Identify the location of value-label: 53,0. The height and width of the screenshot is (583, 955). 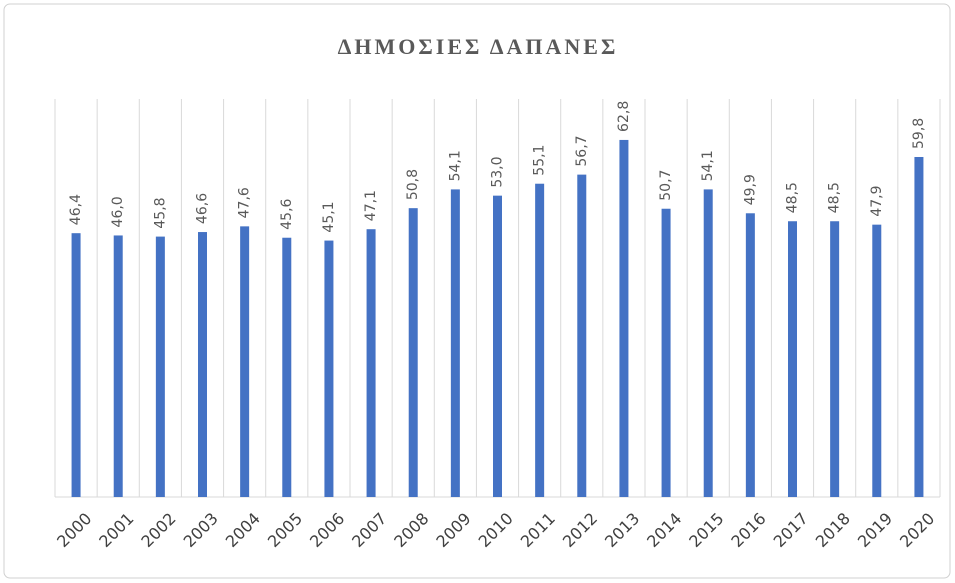
(498, 171).